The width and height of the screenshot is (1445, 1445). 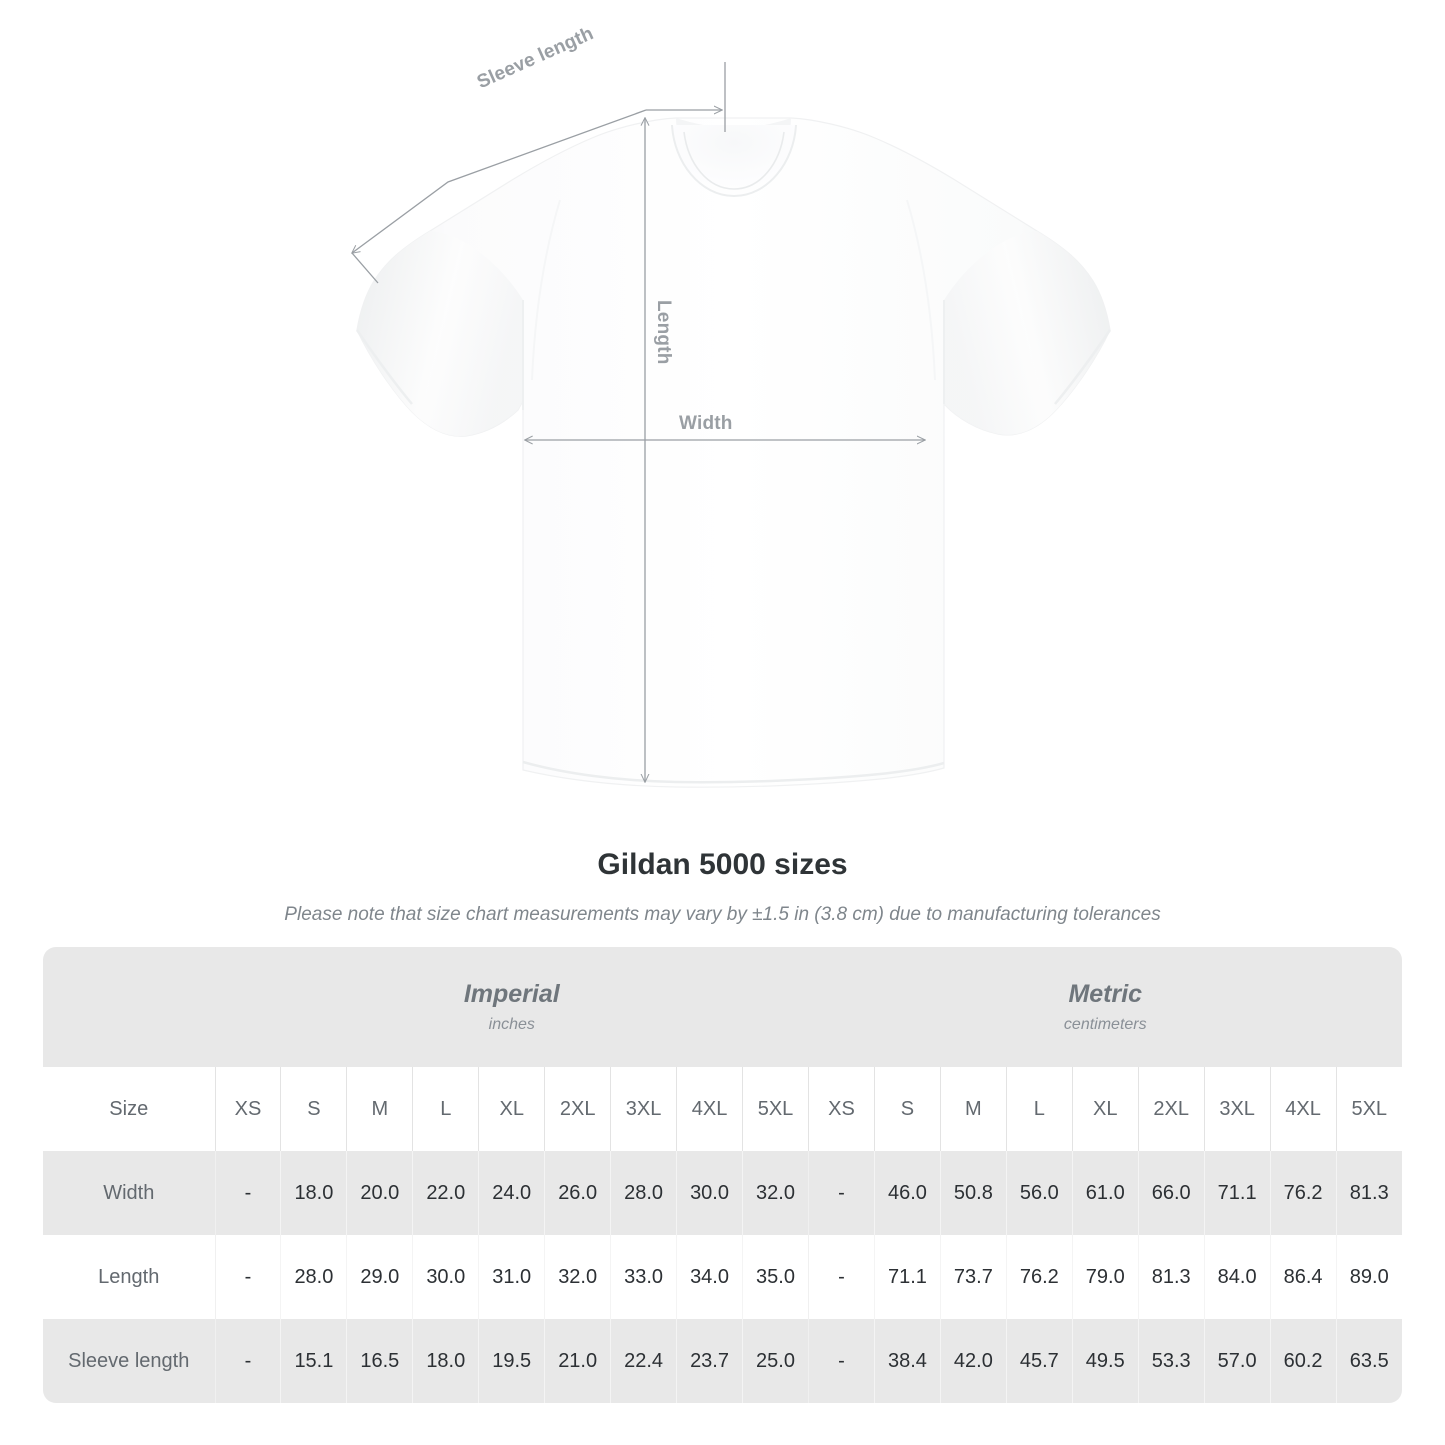 I want to click on size-header-imperial-4xl: 4XL, so click(x=709, y=1109).